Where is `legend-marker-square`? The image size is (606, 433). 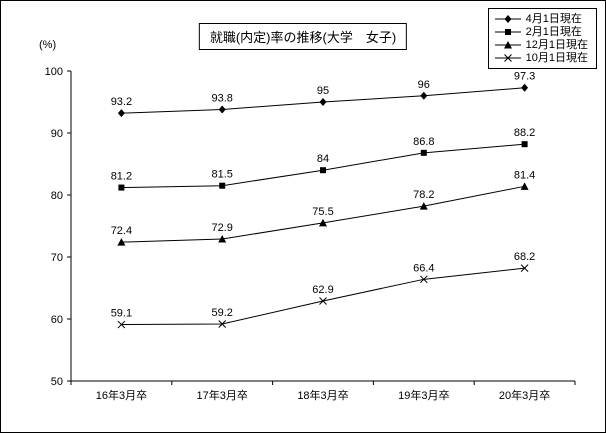 legend-marker-square is located at coordinates (507, 32).